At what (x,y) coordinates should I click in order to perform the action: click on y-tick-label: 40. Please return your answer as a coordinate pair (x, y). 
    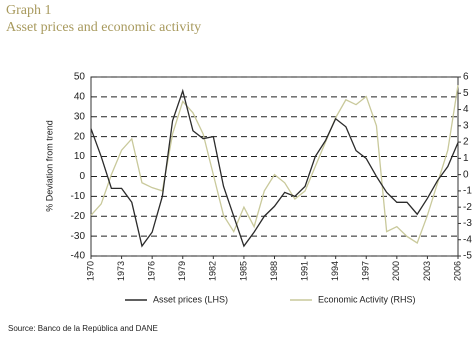
    Looking at the image, I should click on (80, 97).